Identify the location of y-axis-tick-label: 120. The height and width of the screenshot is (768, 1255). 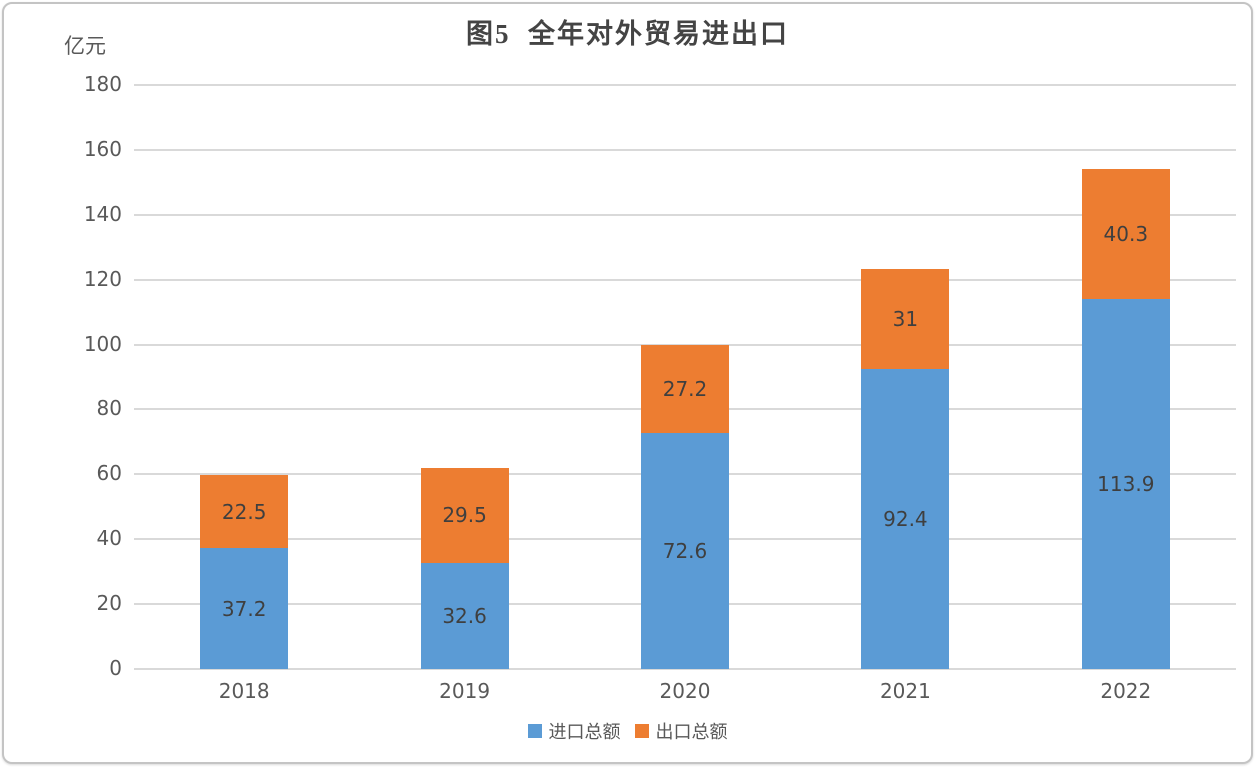
(102, 278).